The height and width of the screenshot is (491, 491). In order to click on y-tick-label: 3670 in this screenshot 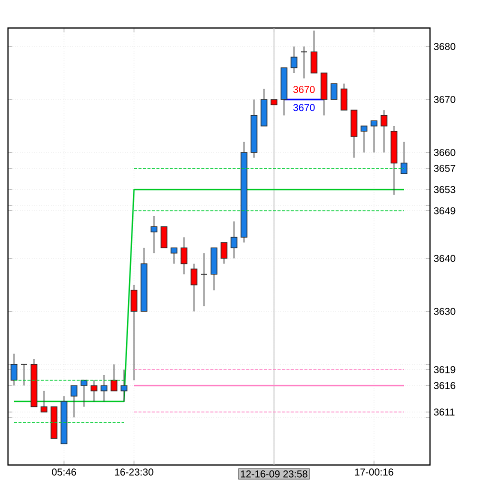, I will do `click(445, 100)`.